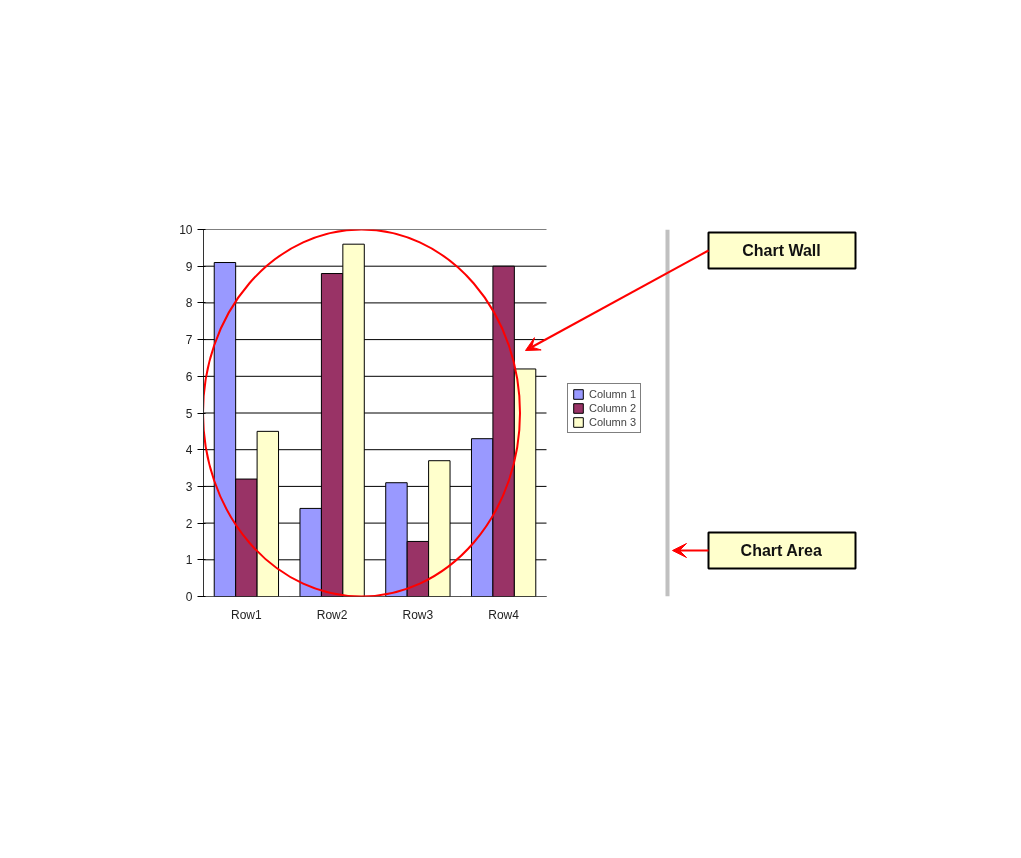  I want to click on y-tick-label: 5, so click(189, 413).